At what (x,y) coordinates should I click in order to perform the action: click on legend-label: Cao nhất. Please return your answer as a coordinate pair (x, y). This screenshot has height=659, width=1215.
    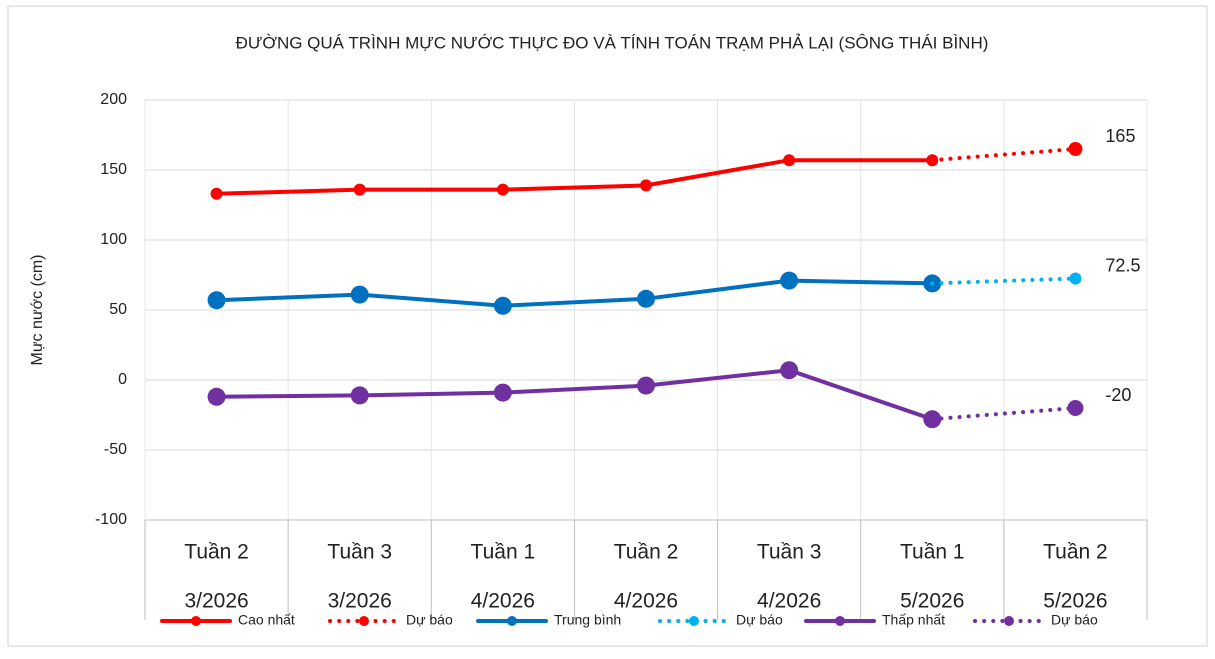
    Looking at the image, I should click on (266, 620).